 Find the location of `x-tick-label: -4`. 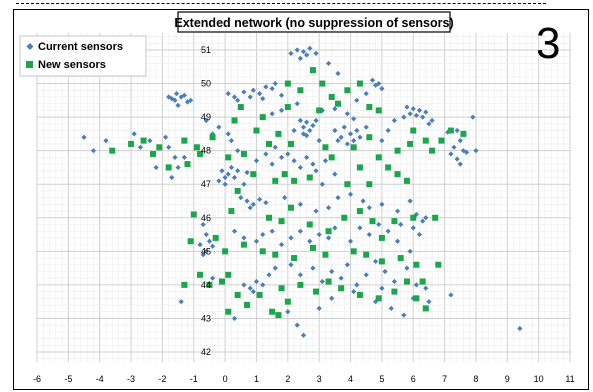

x-tick-label: -4 is located at coordinates (100, 379).